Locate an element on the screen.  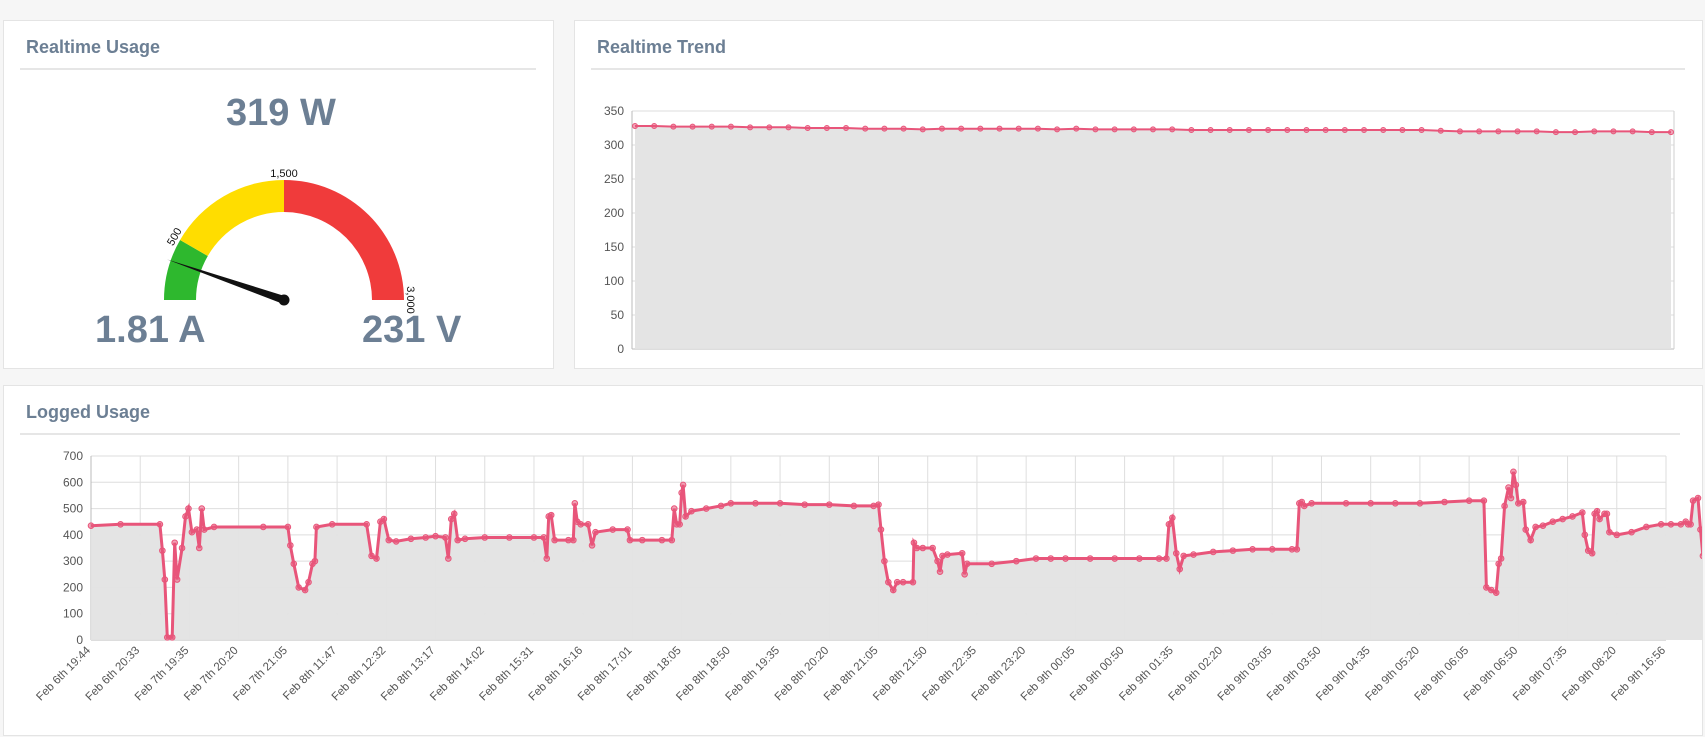
y-tick-label: 0 is located at coordinates (79, 640).